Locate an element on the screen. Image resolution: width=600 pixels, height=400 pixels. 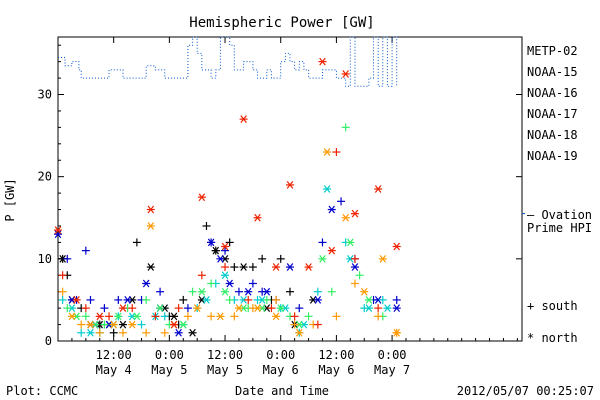
x-tick-time: 0:00 is located at coordinates (280, 355).